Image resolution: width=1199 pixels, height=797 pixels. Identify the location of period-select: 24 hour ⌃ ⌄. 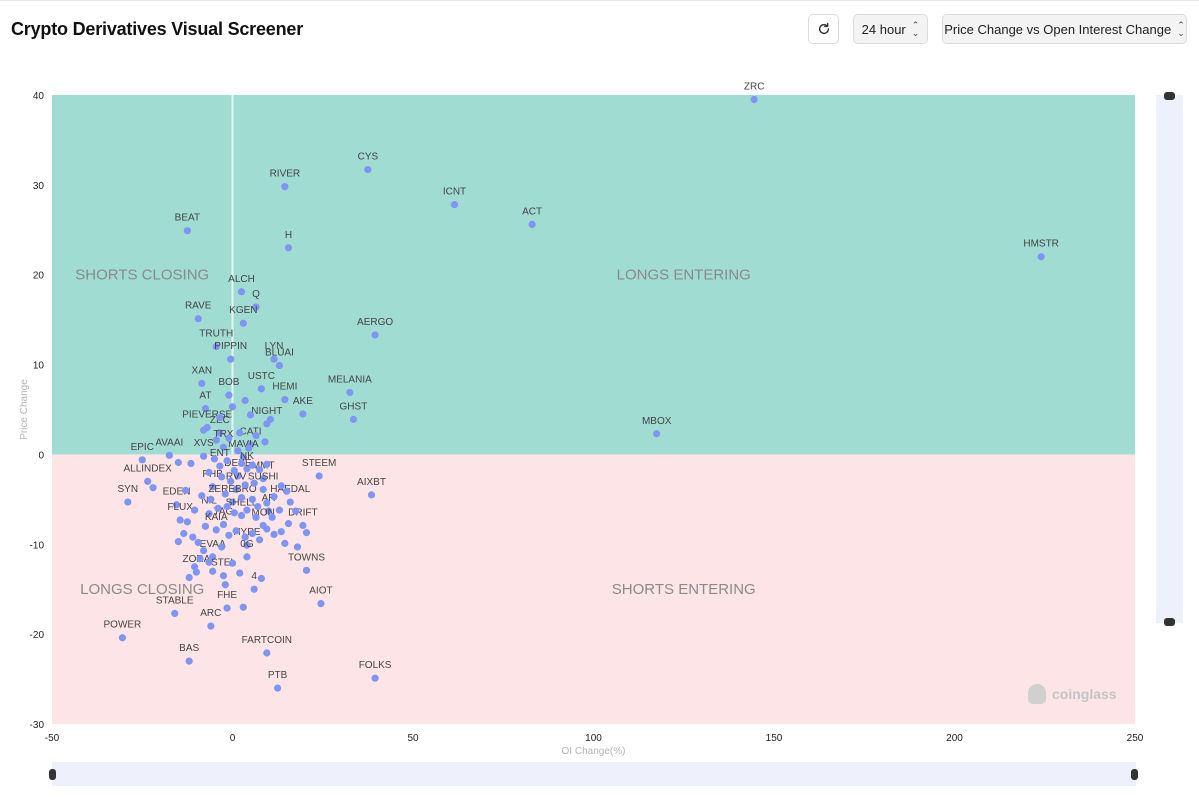
(890, 29).